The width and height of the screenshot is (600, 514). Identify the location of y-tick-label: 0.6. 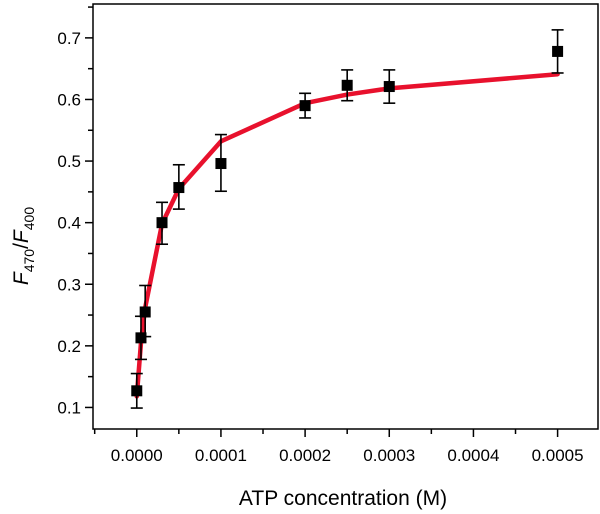
(69, 99).